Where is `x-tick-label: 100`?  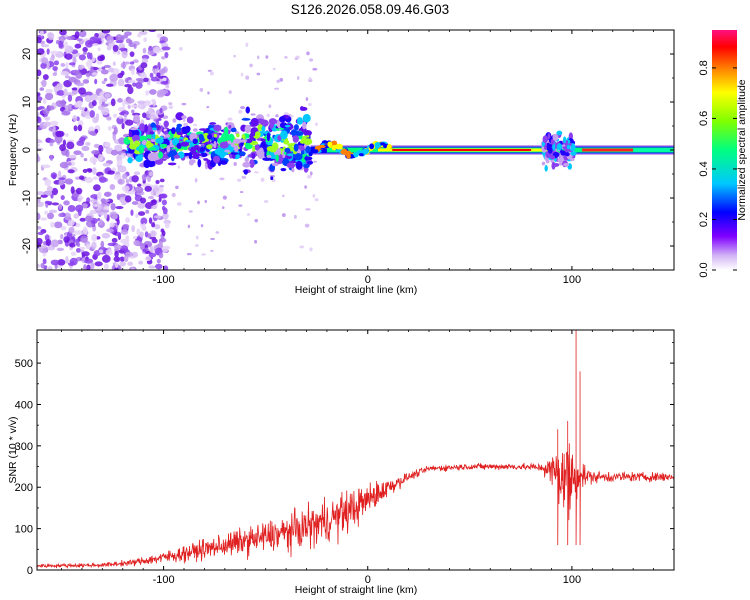 x-tick-label: 100 is located at coordinates (572, 280).